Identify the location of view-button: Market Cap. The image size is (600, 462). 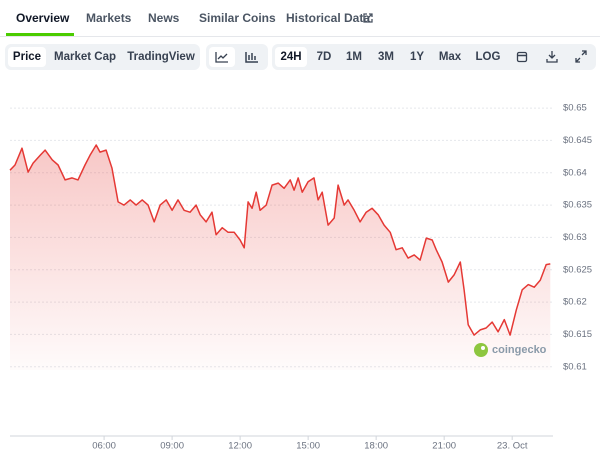
(85, 57).